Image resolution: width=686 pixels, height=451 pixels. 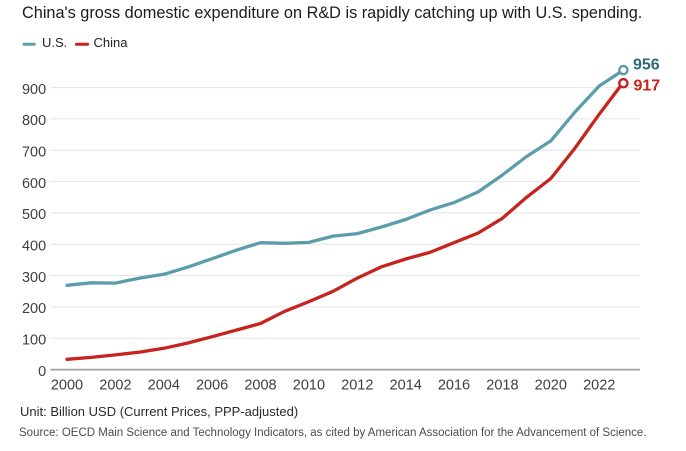 What do you see at coordinates (34, 215) in the screenshot?
I see `svg-text: 500` at bounding box center [34, 215].